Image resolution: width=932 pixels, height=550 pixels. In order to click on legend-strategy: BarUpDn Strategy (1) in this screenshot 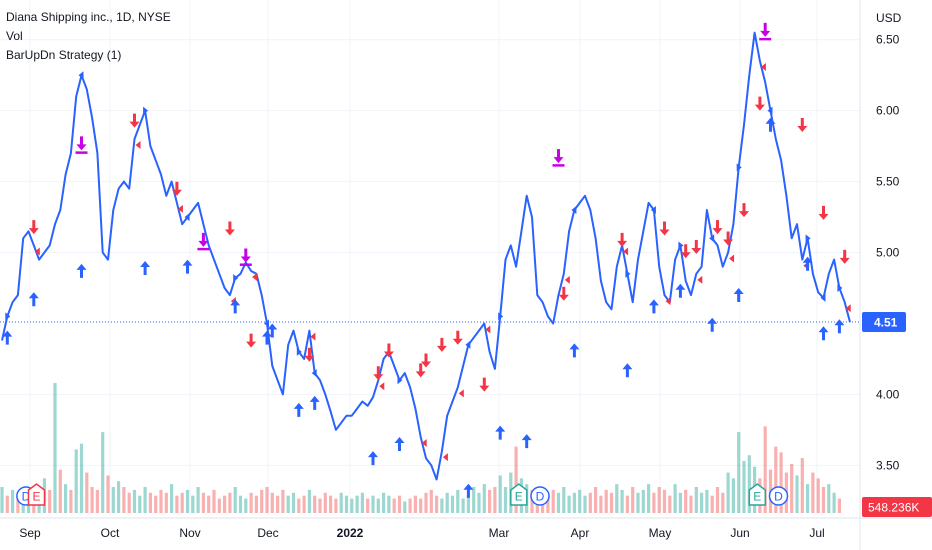, I will do `click(64, 55)`.